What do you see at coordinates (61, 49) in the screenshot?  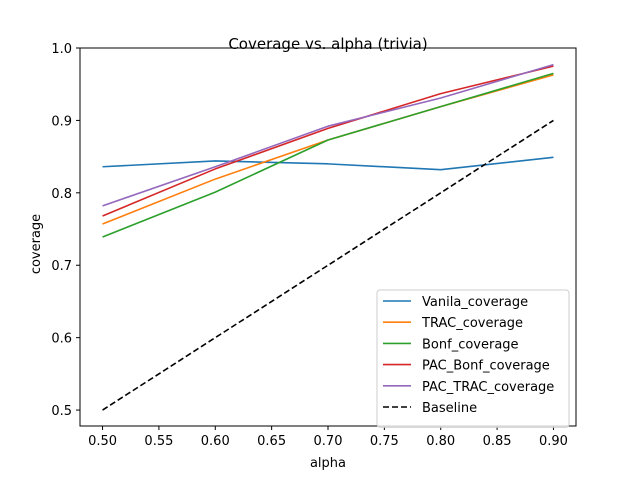 I see `y-tick-label: 1.0` at bounding box center [61, 49].